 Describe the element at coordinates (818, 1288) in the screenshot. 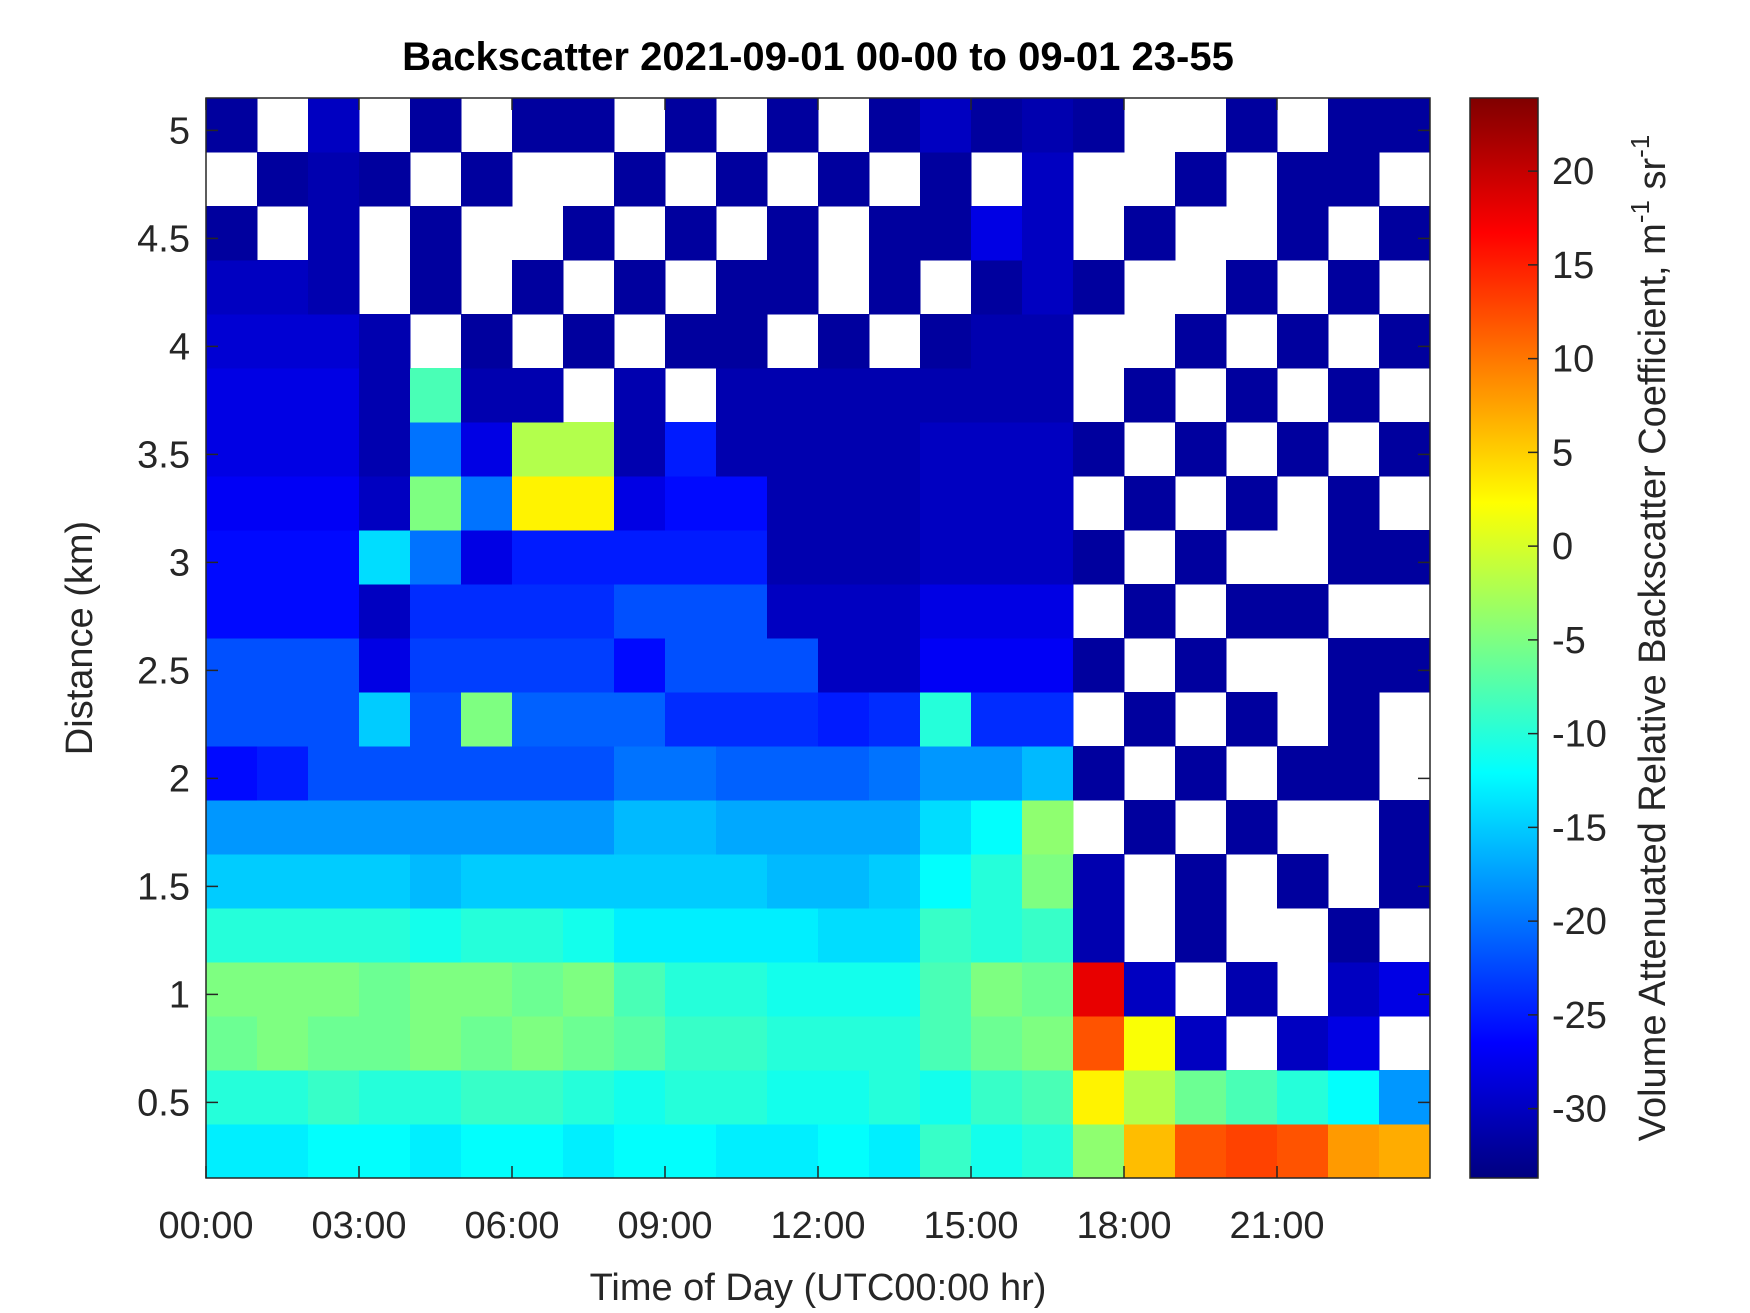

I see `x-axis-label: Time of Day (UTC00:00 hr)` at that location.